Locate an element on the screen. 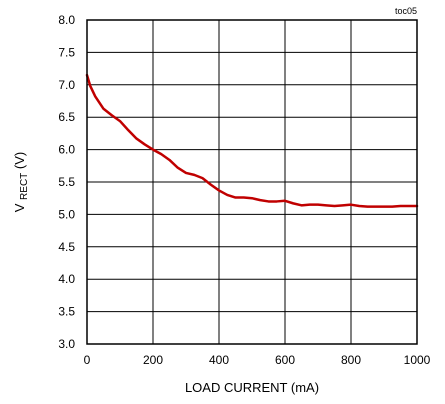 This screenshot has height=404, width=445. y-tick-label: 3.5 is located at coordinates (66, 312).